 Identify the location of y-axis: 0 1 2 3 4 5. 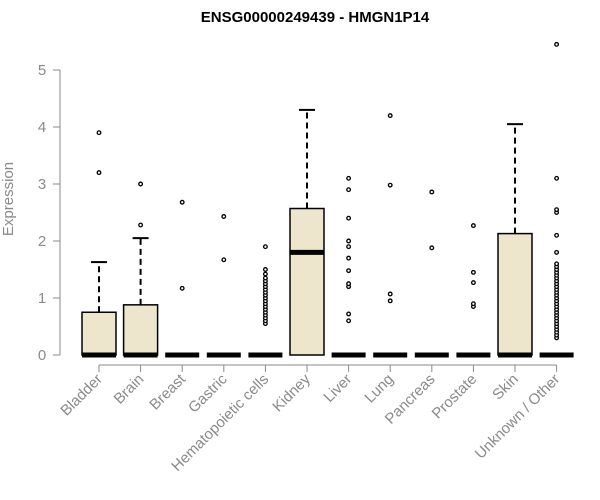
(49, 213).